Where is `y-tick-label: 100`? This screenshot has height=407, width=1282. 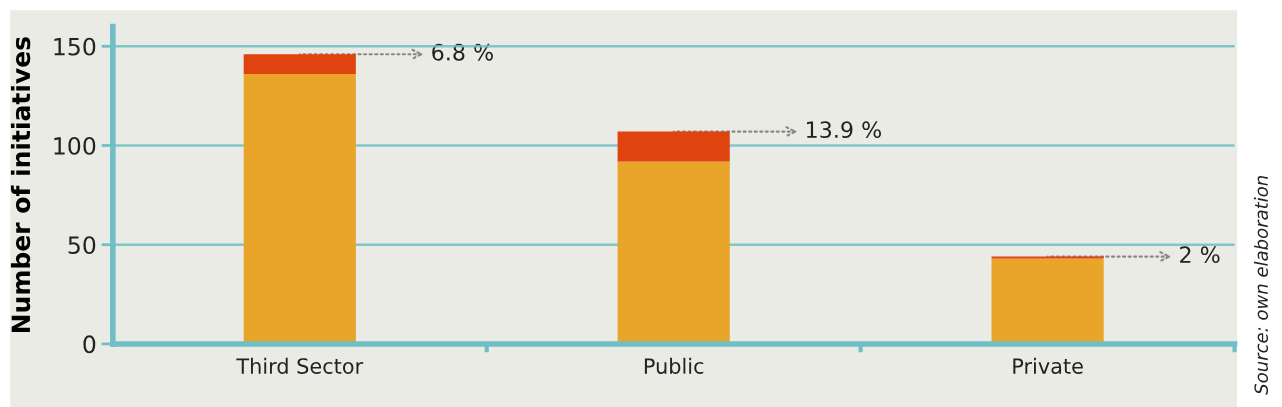 y-tick-label: 100 is located at coordinates (75, 145).